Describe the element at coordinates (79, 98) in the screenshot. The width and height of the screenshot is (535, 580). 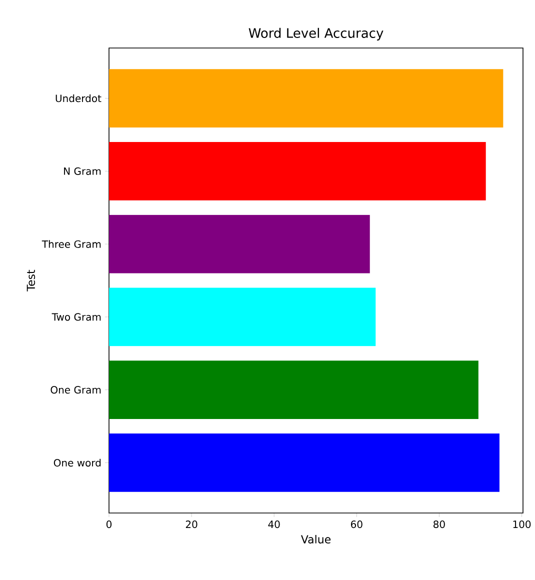
I see `y-tick-label: Underdot` at that location.